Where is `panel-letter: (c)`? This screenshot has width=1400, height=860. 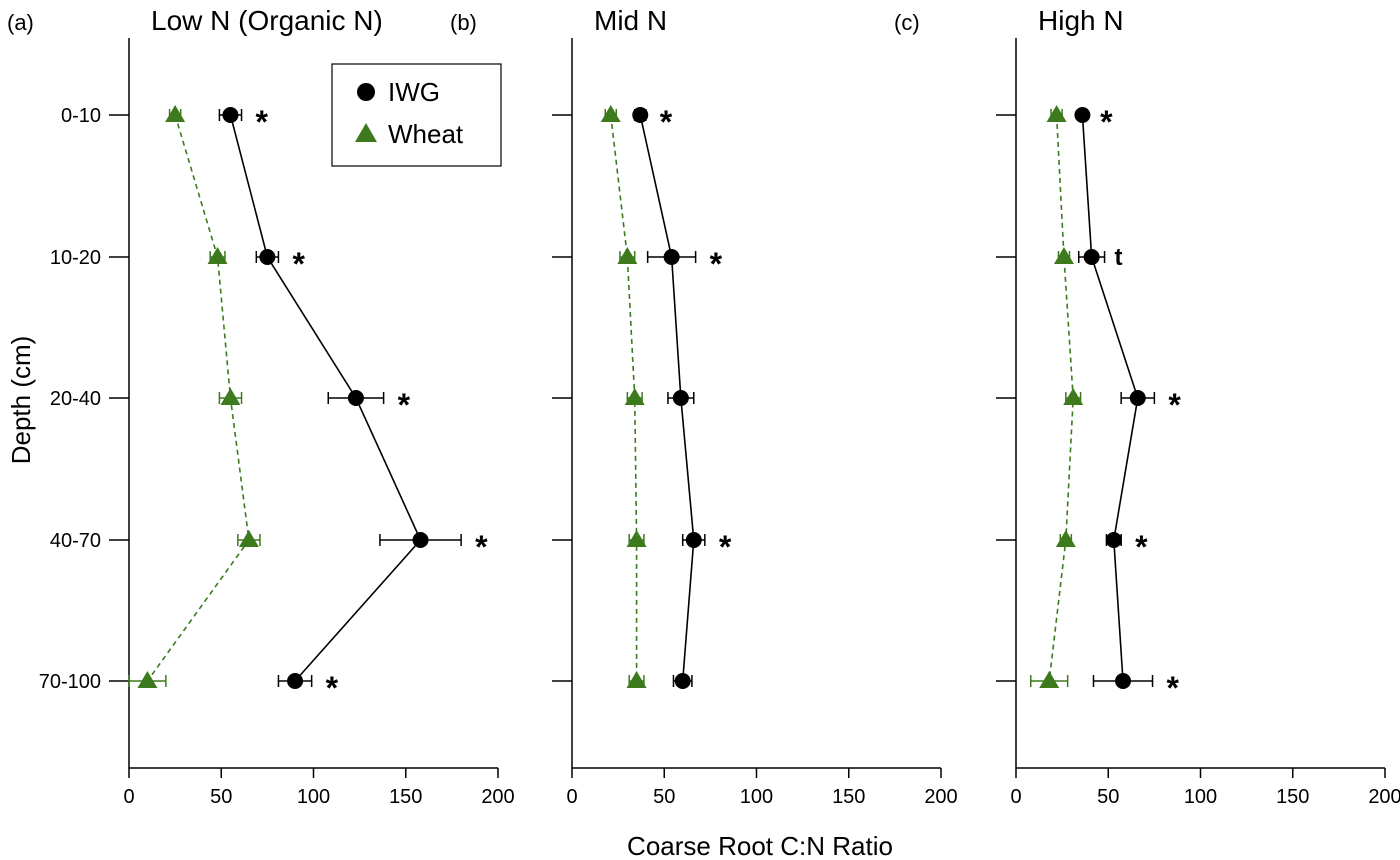 panel-letter: (c) is located at coordinates (907, 22).